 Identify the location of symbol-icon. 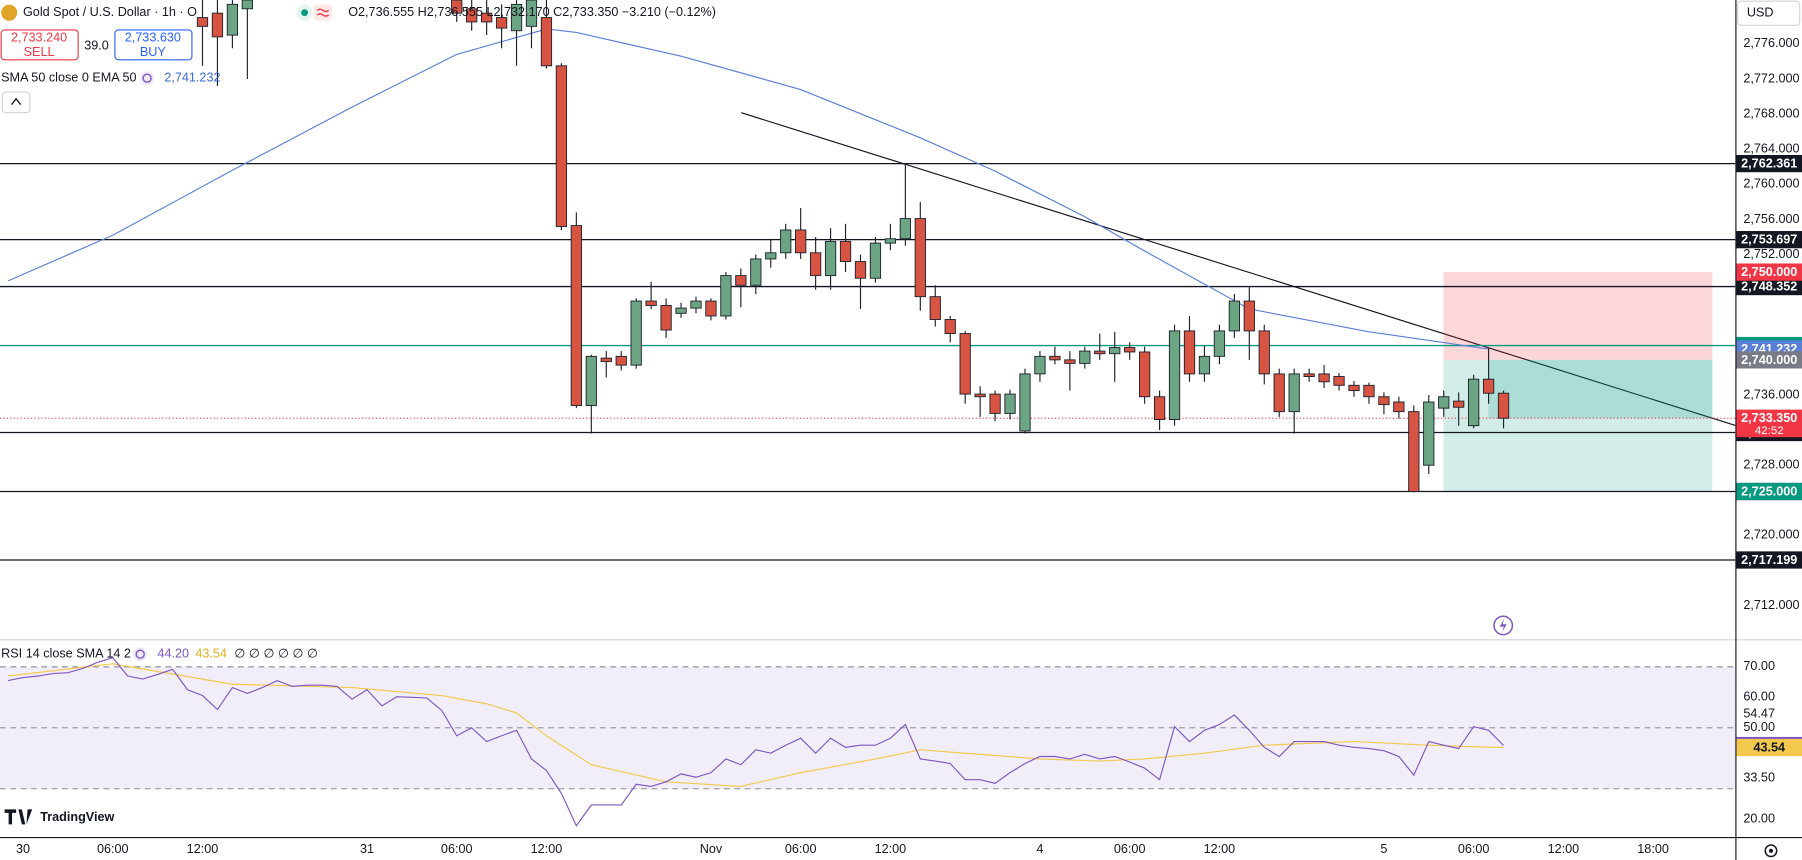
(9, 12).